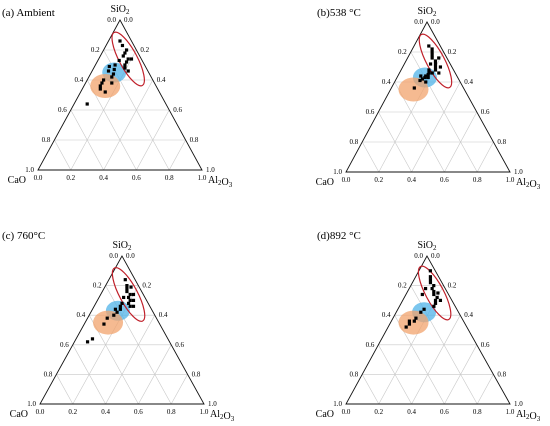  What do you see at coordinates (64, 345) in the screenshot?
I see `left-tick-label: 0.6` at bounding box center [64, 345].